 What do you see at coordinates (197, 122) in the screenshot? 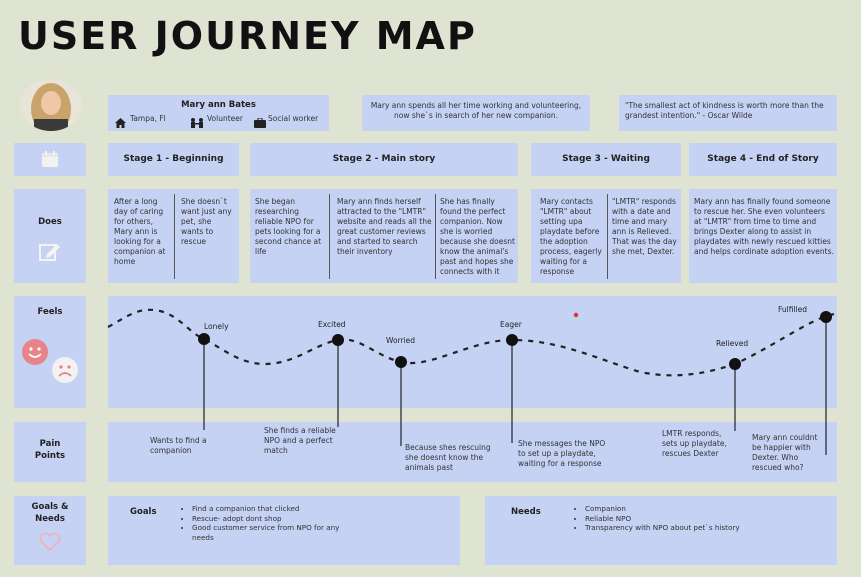
I see `volunteer-icon` at bounding box center [197, 122].